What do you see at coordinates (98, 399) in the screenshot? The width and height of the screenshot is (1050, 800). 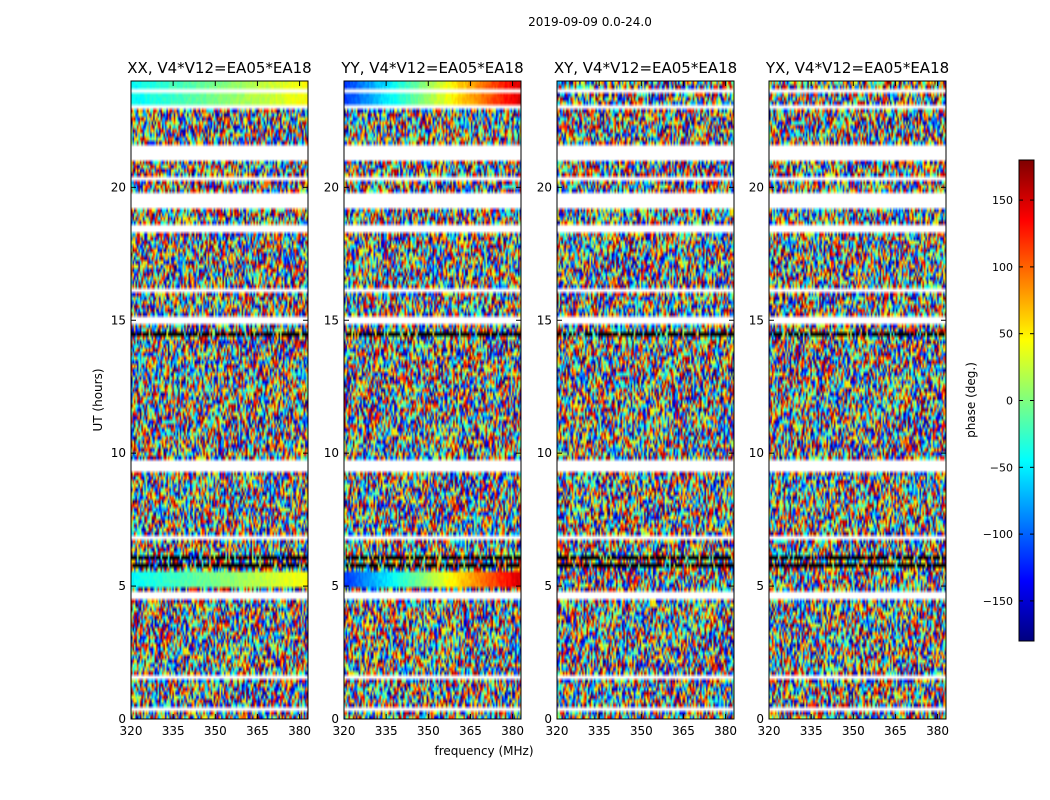 I see `y-axis-label: UT (hours)` at bounding box center [98, 399].